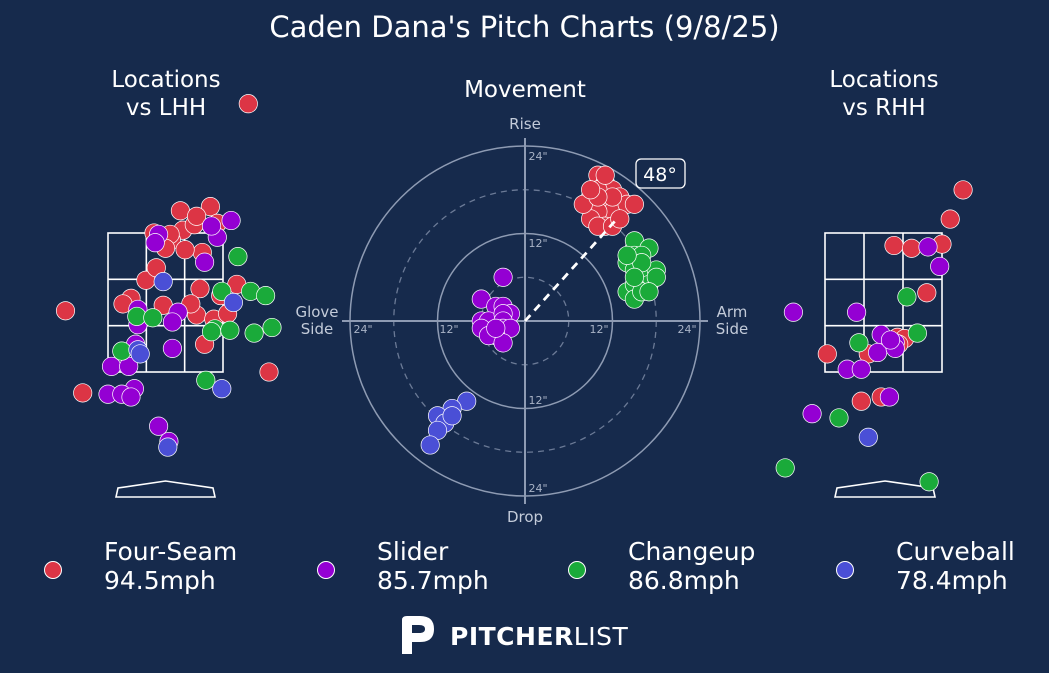 This screenshot has width=1049, height=673. I want to click on legend-speed: 86.8mph, so click(684, 580).